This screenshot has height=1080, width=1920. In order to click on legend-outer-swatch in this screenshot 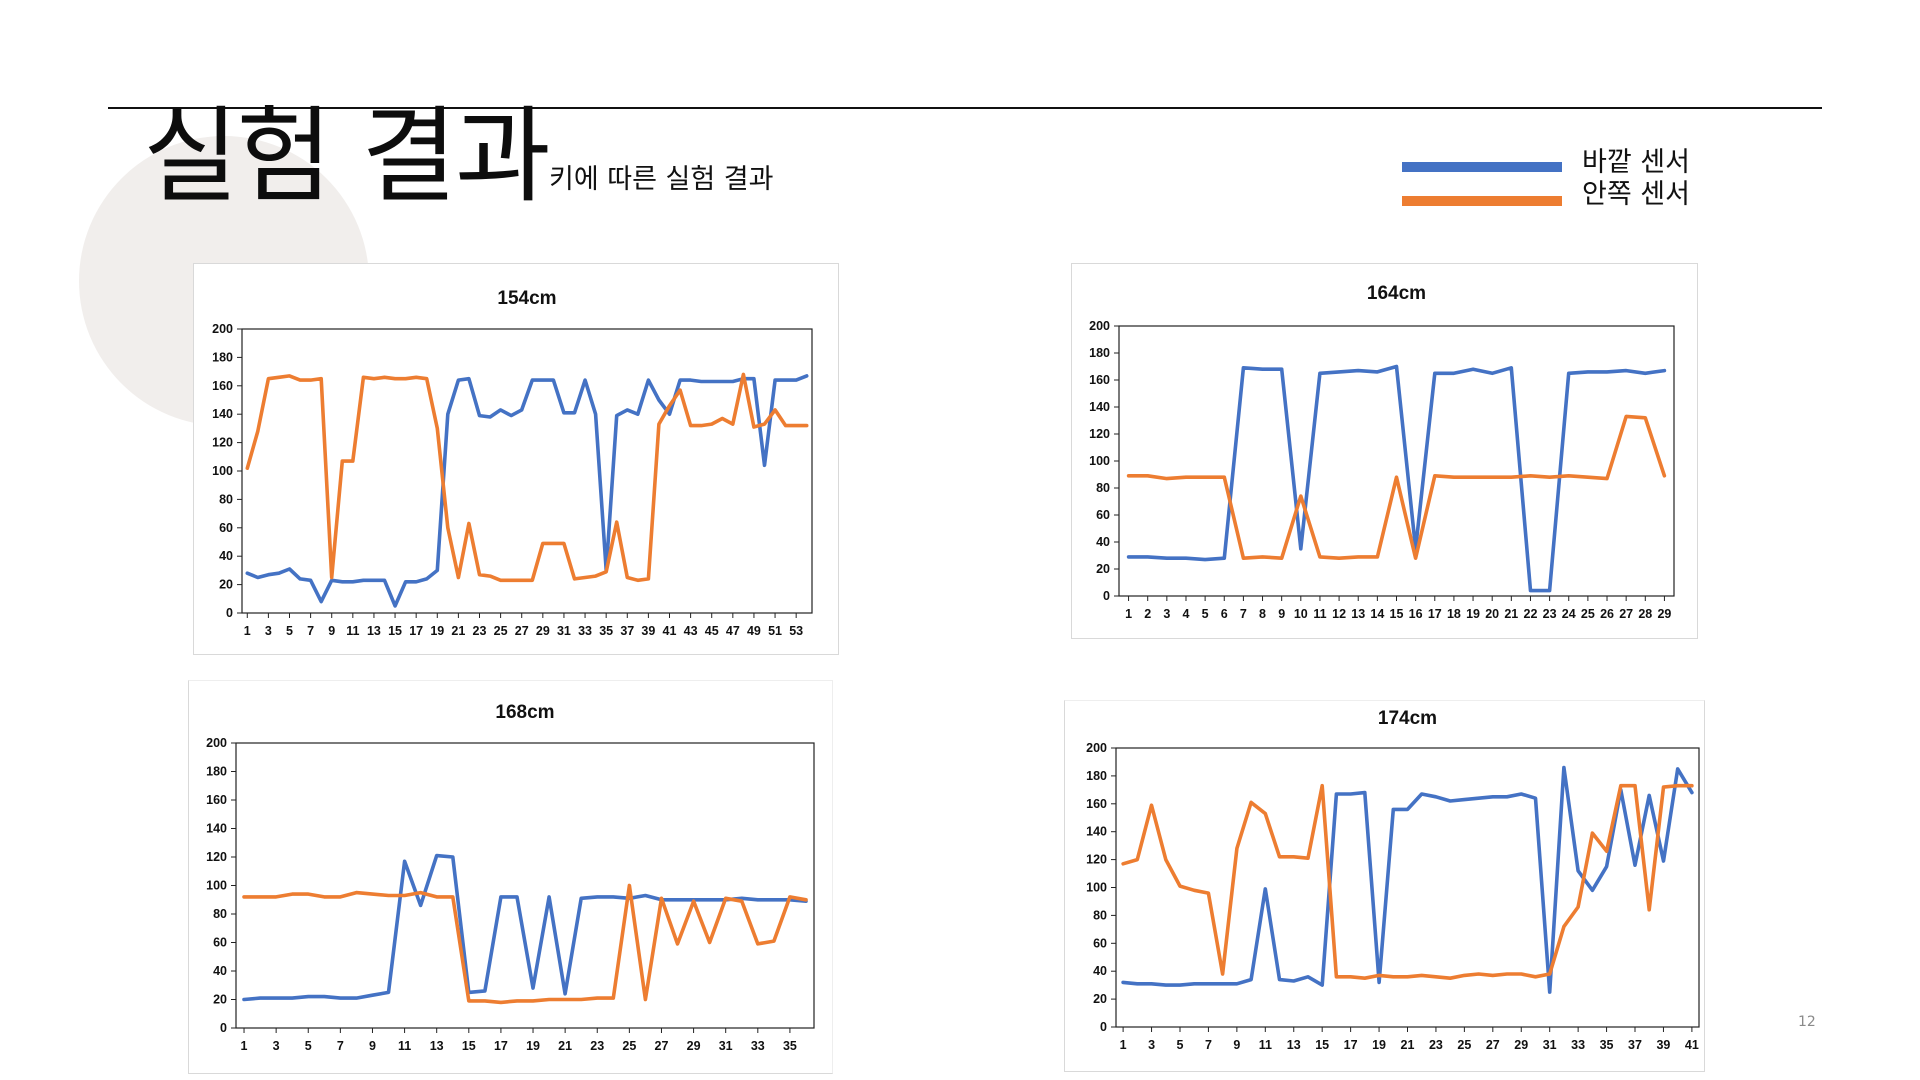, I will do `click(1482, 167)`.